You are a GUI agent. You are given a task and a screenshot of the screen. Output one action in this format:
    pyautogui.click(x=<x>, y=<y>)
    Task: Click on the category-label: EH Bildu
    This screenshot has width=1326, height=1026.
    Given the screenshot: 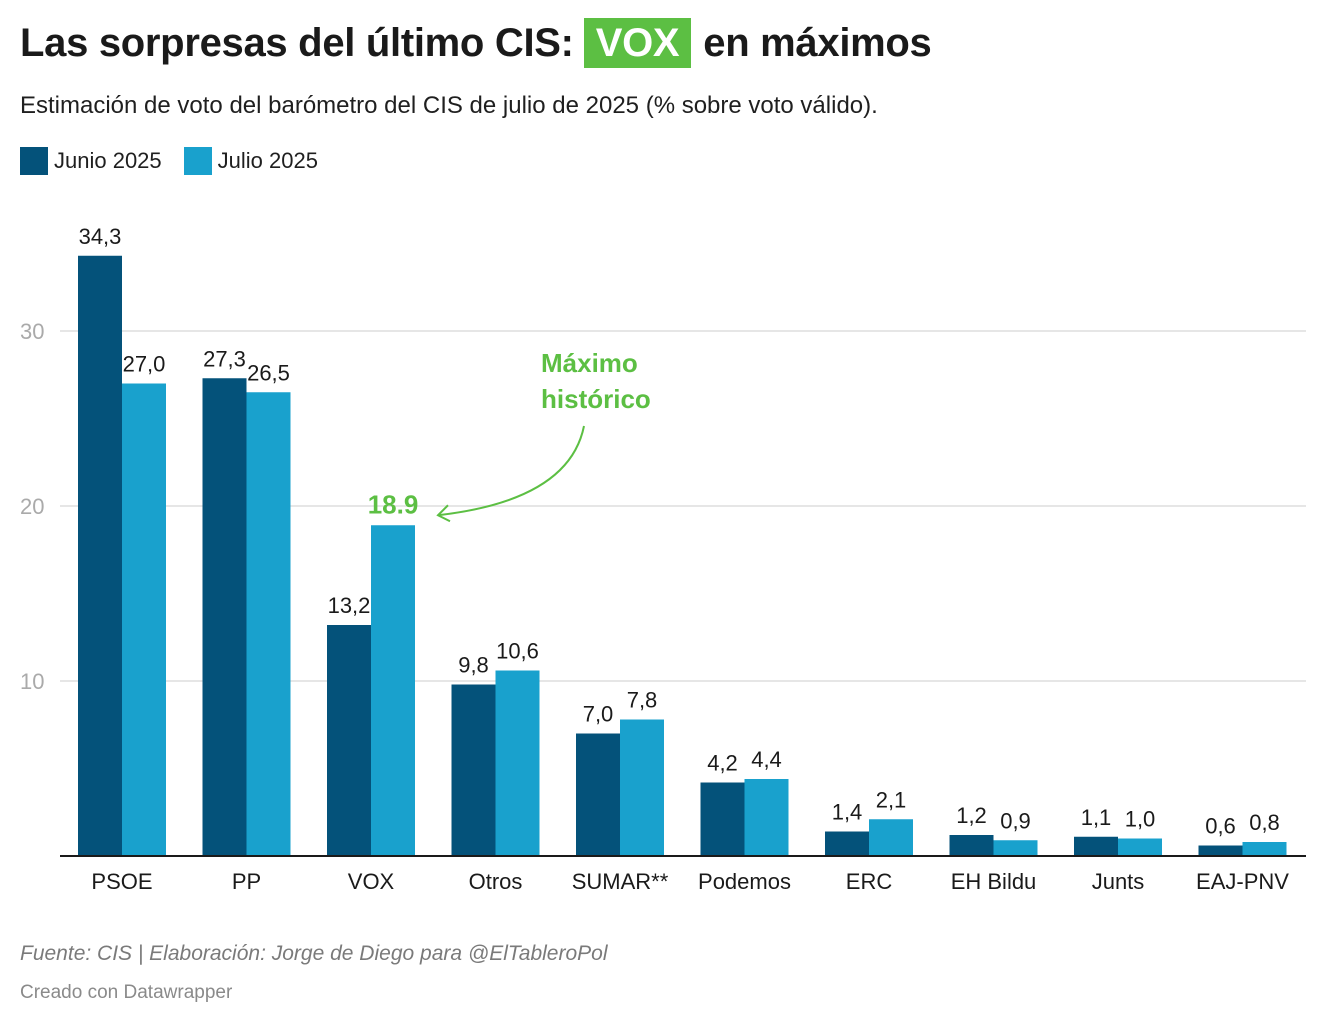 What is the action you would take?
    pyautogui.click(x=994, y=881)
    